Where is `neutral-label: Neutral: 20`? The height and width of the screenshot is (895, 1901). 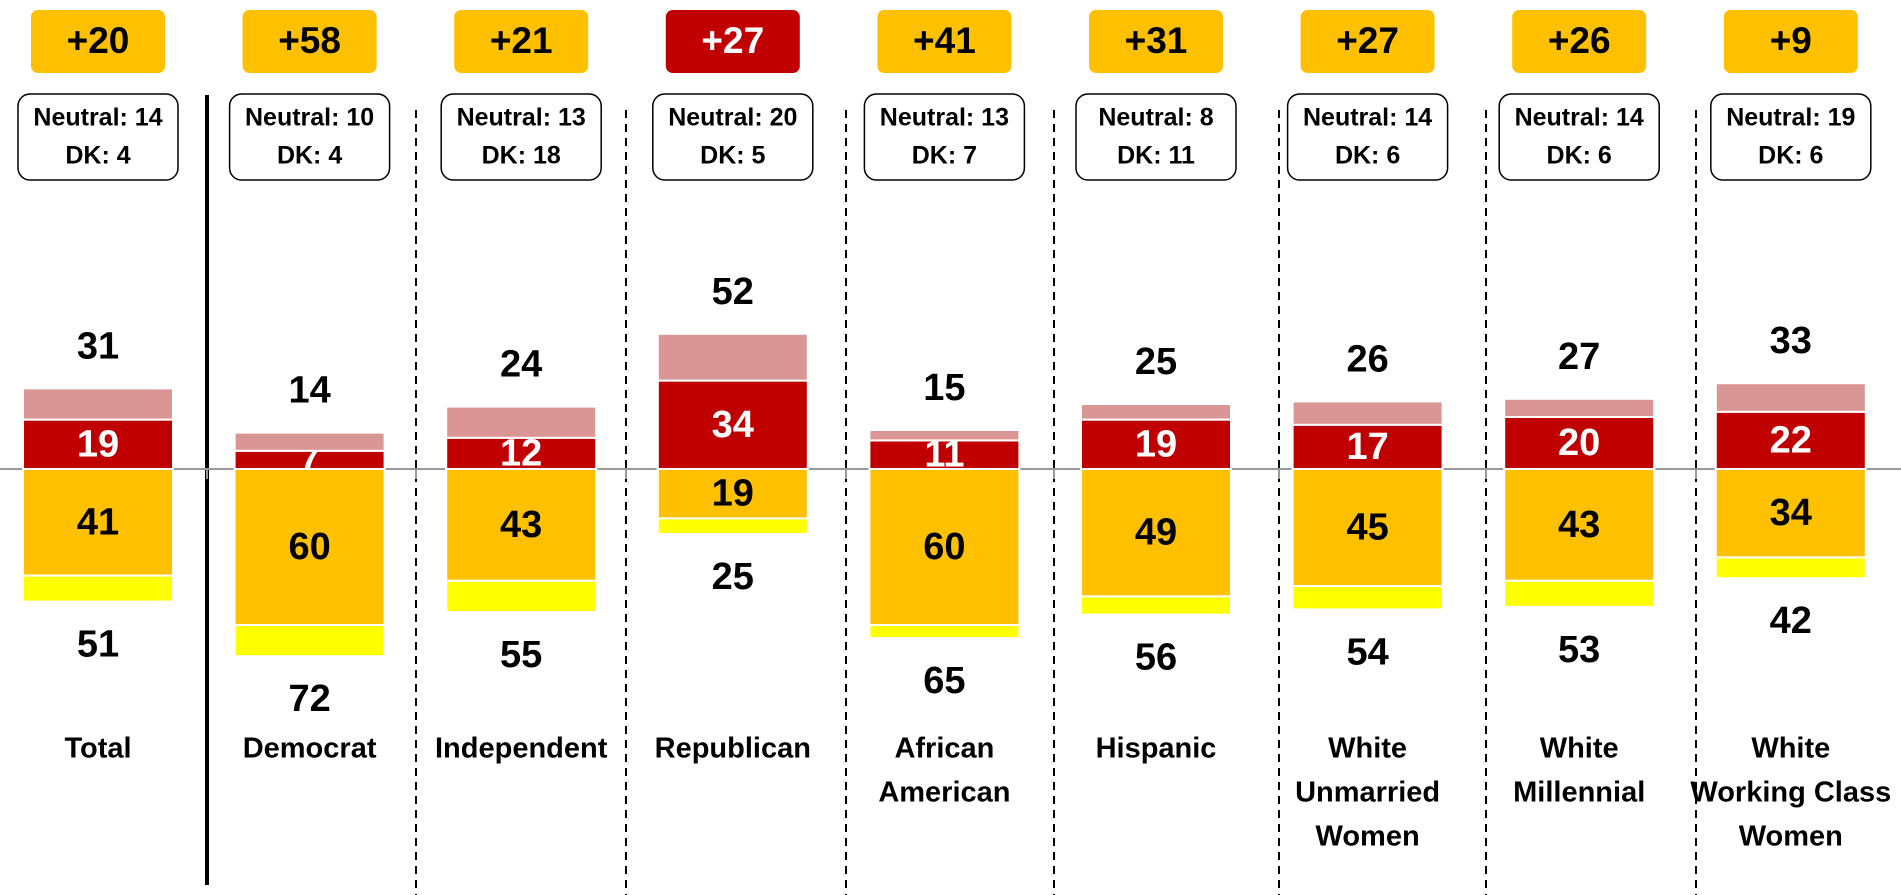
neutral-label: Neutral: 20 is located at coordinates (732, 118).